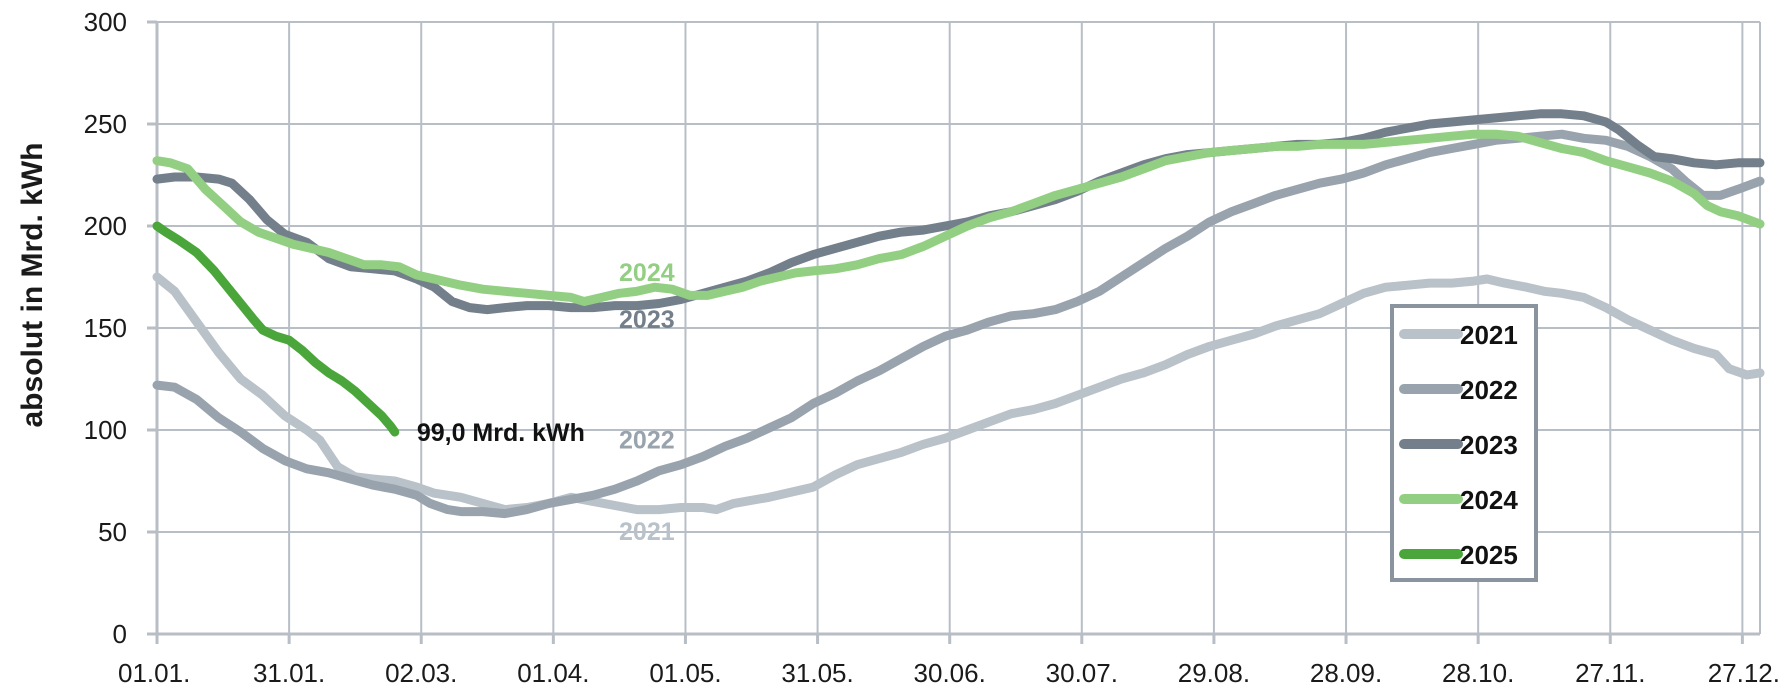 The image size is (1784, 689). What do you see at coordinates (1346, 673) in the screenshot?
I see `x-tick-label: 28.09.` at bounding box center [1346, 673].